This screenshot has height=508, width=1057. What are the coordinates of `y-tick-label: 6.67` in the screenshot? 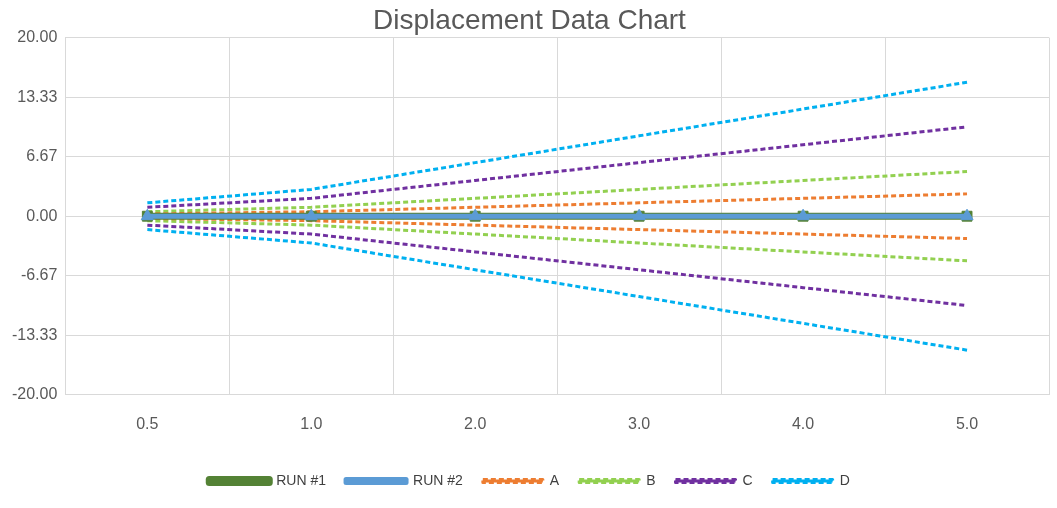 It's located at (42, 156).